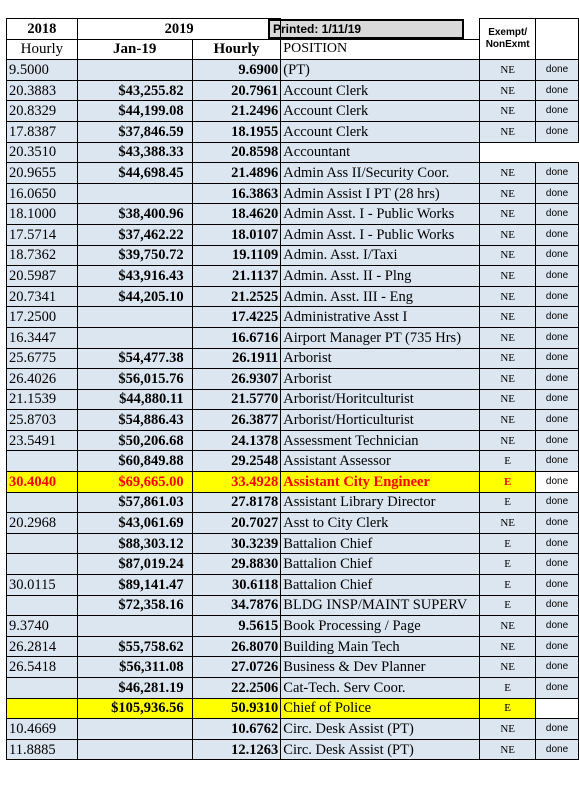 The width and height of the screenshot is (579, 788). What do you see at coordinates (134, 708) in the screenshot?
I see `jan-19-salary-cell: $105,936.56` at bounding box center [134, 708].